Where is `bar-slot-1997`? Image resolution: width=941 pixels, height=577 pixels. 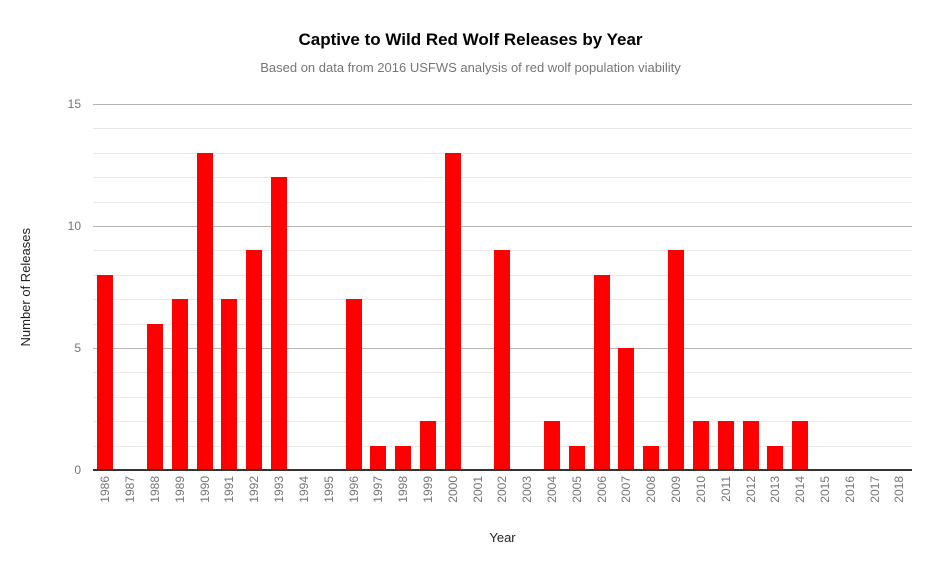
bar-slot-1997 is located at coordinates (378, 287).